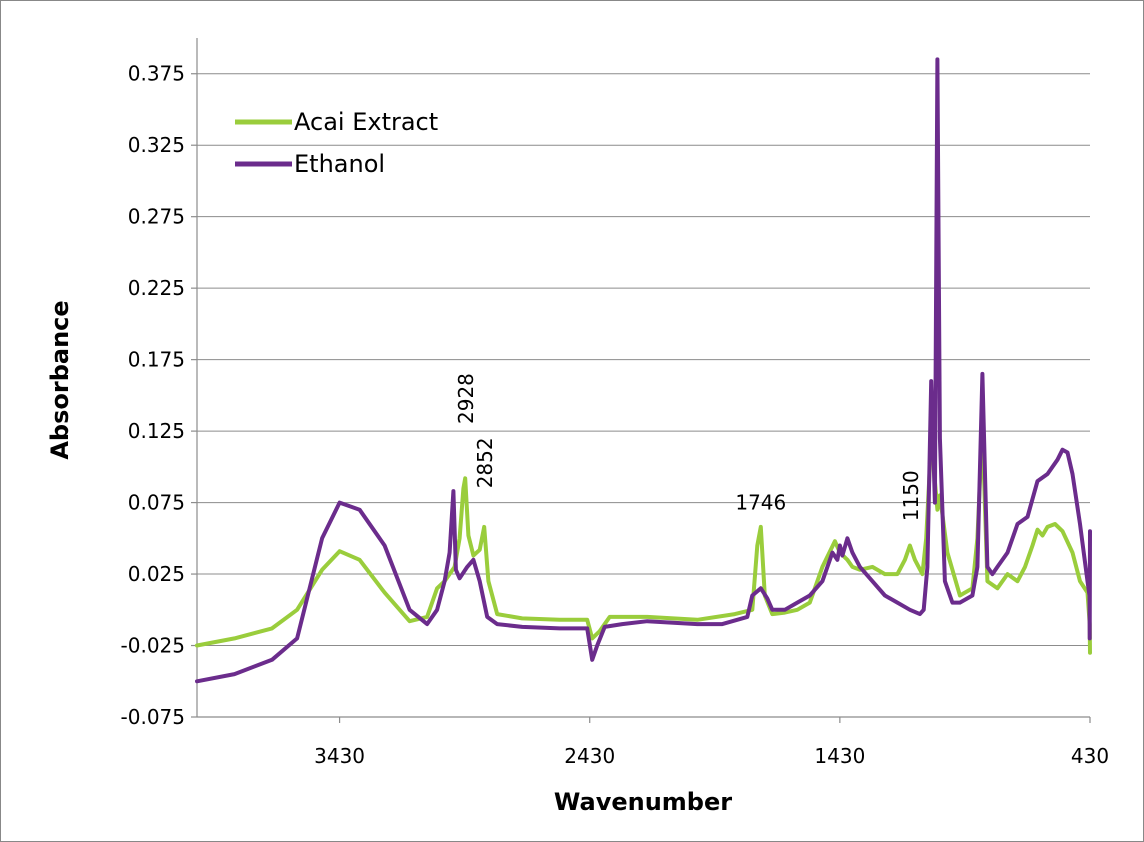 The image size is (1144, 842). I want to click on legend-label-acai-extract: Acai Extract, so click(366, 122).